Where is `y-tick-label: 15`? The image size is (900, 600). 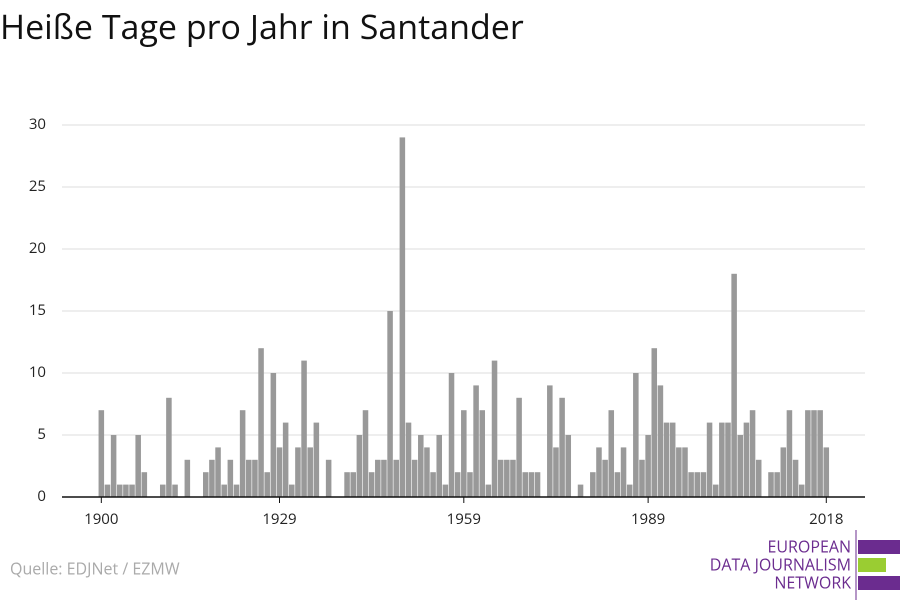
y-tick-label: 15 is located at coordinates (37, 310).